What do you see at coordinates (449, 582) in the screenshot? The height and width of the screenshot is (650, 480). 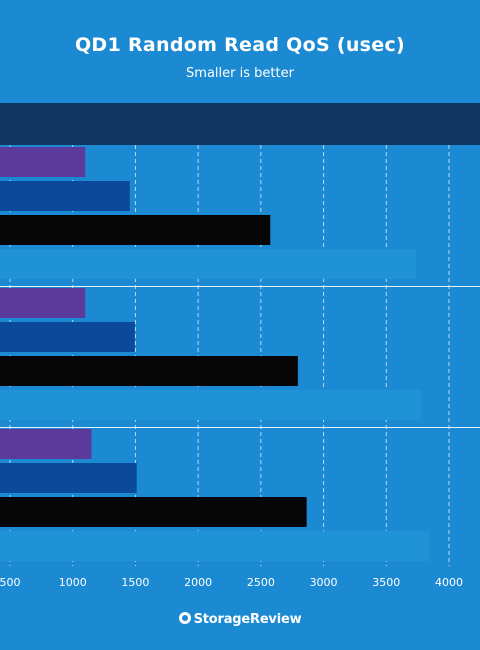 I see `x-tick-label-4000: 4000` at bounding box center [449, 582].